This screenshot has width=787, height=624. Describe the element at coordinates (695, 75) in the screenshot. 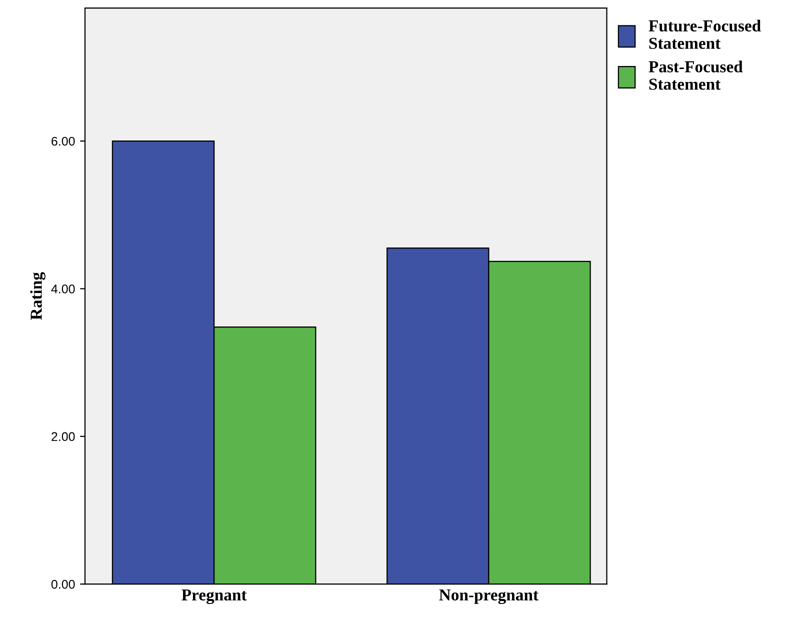

I see `legend-label: Past-Focused Statement` at that location.